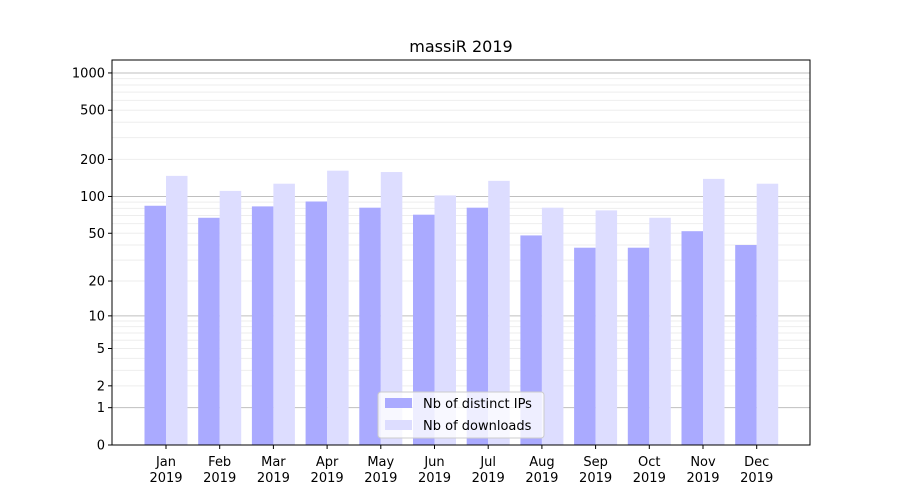 The height and width of the screenshot is (504, 900). Describe the element at coordinates (165, 470) in the screenshot. I see `x-tick-label: Jan 2019` at that location.